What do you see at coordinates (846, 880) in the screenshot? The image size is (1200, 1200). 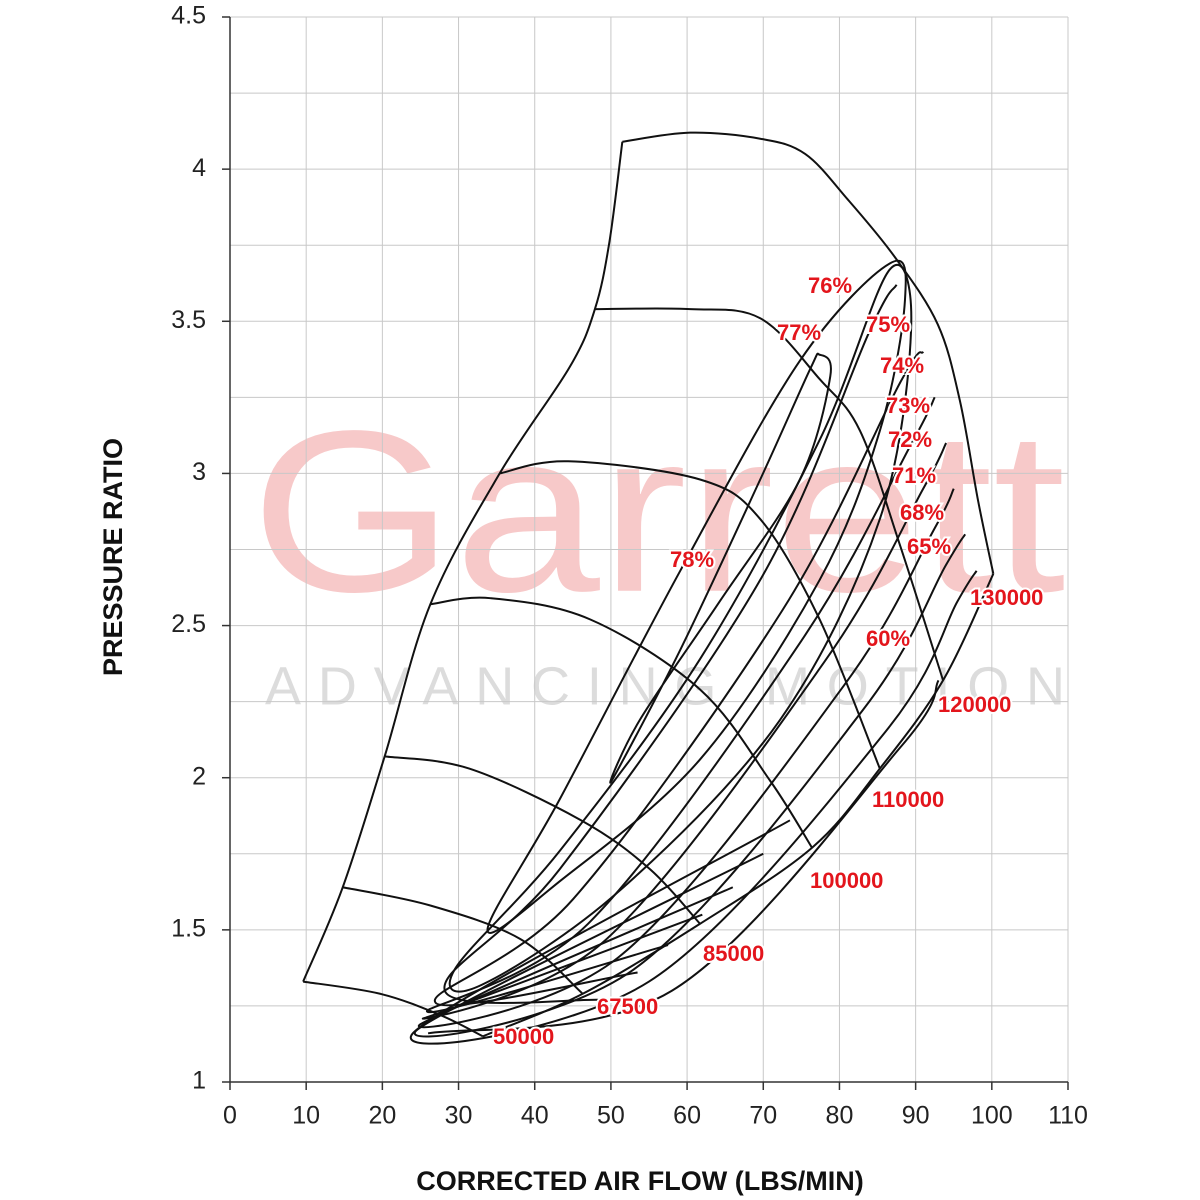 I see `speed-label: 100000` at bounding box center [846, 880].